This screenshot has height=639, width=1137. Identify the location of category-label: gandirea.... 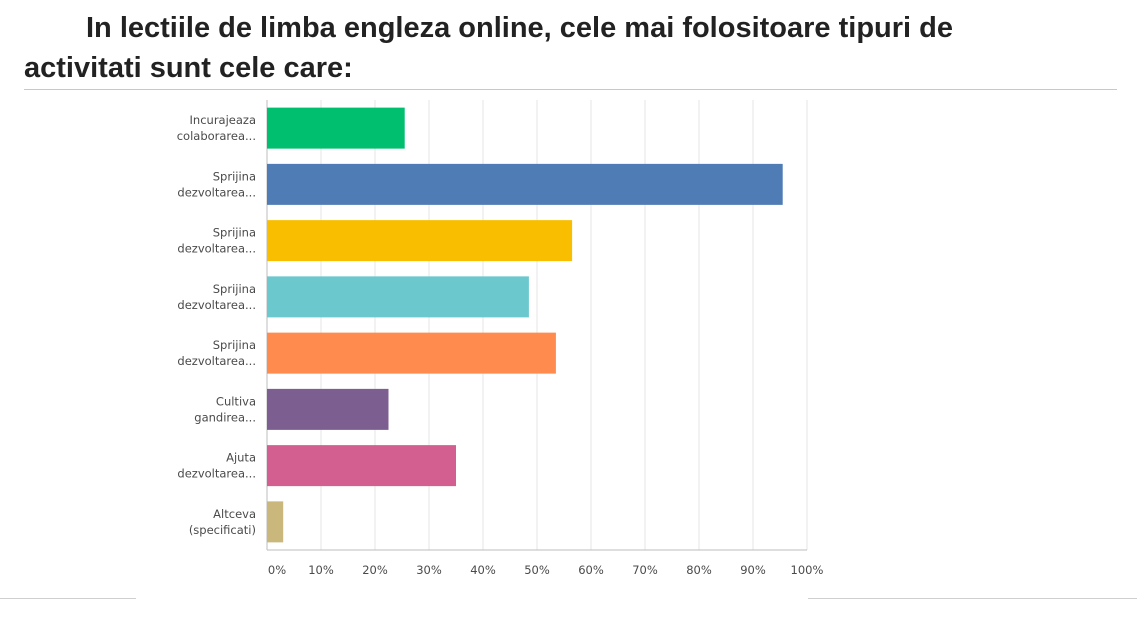
(225, 417).